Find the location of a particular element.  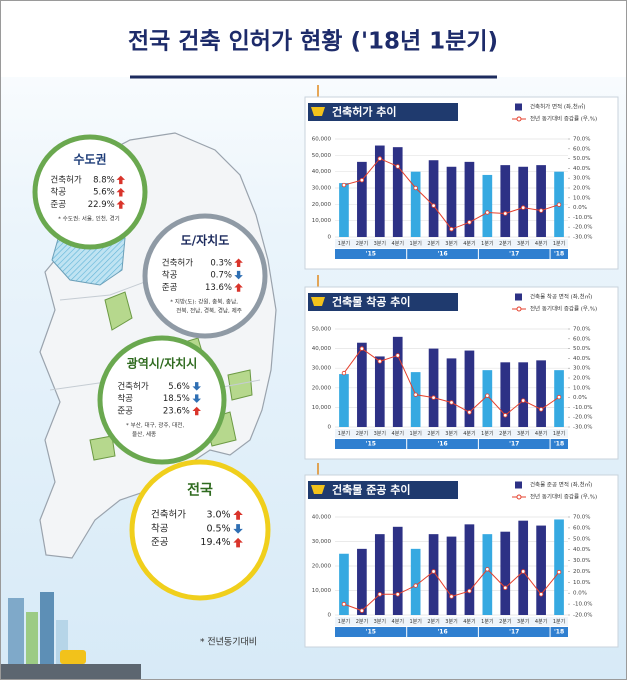

row-value: 22.9% is located at coordinates (101, 205).